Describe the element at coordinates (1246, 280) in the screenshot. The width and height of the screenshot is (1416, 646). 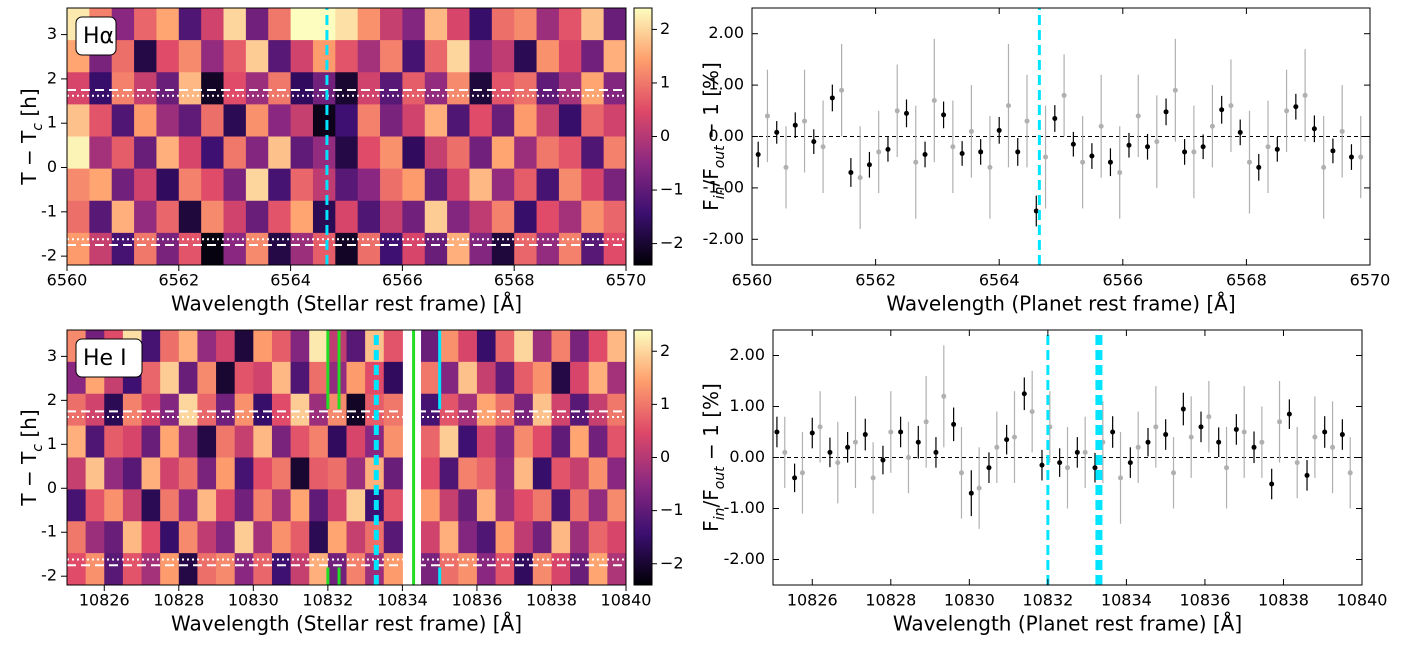
I see `x-tick-label: 6568` at that location.